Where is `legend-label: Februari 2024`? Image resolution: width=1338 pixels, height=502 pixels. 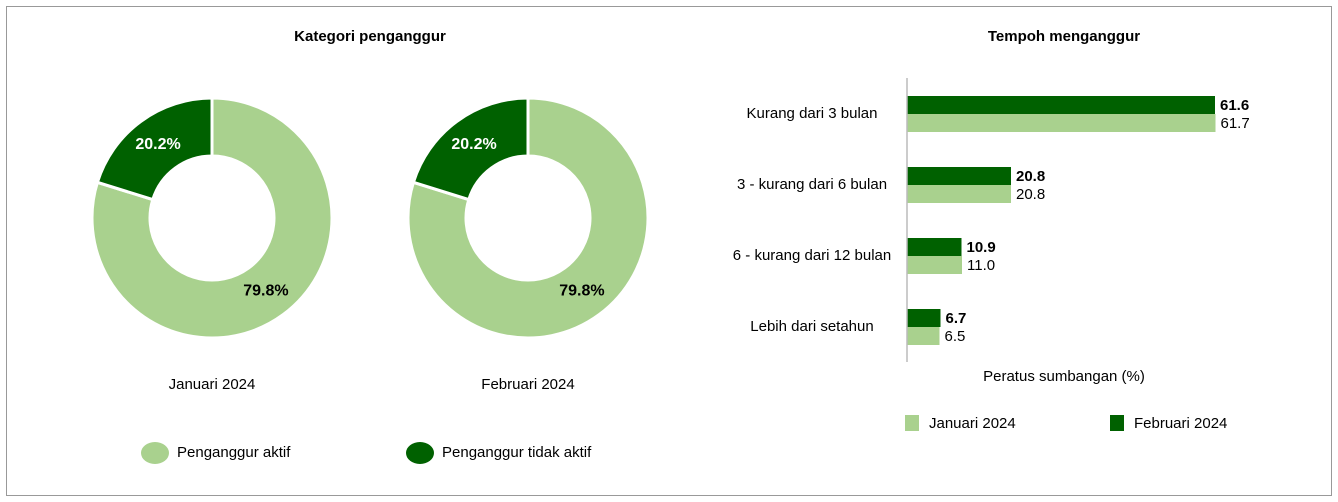 legend-label: Februari 2024 is located at coordinates (1180, 423).